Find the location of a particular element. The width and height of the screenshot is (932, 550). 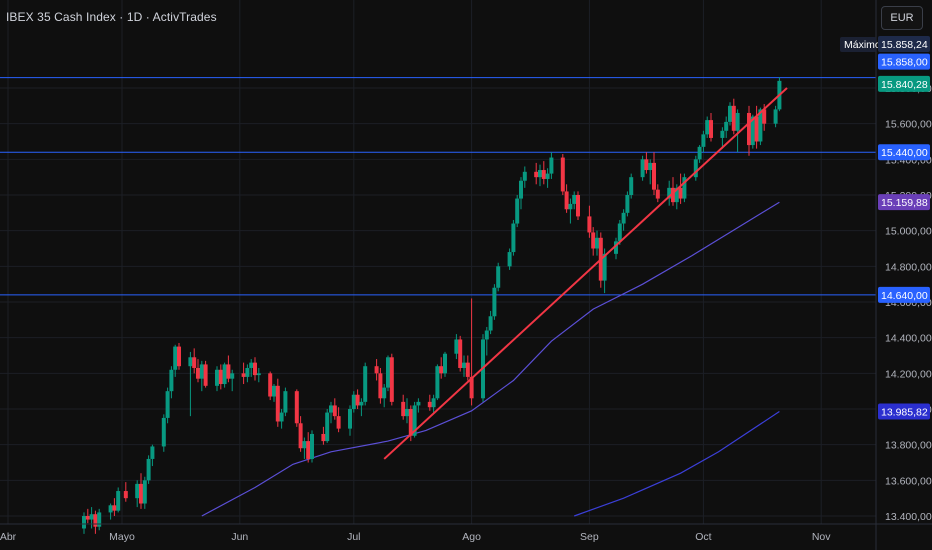

x-tick-label: Ago is located at coordinates (471, 537).